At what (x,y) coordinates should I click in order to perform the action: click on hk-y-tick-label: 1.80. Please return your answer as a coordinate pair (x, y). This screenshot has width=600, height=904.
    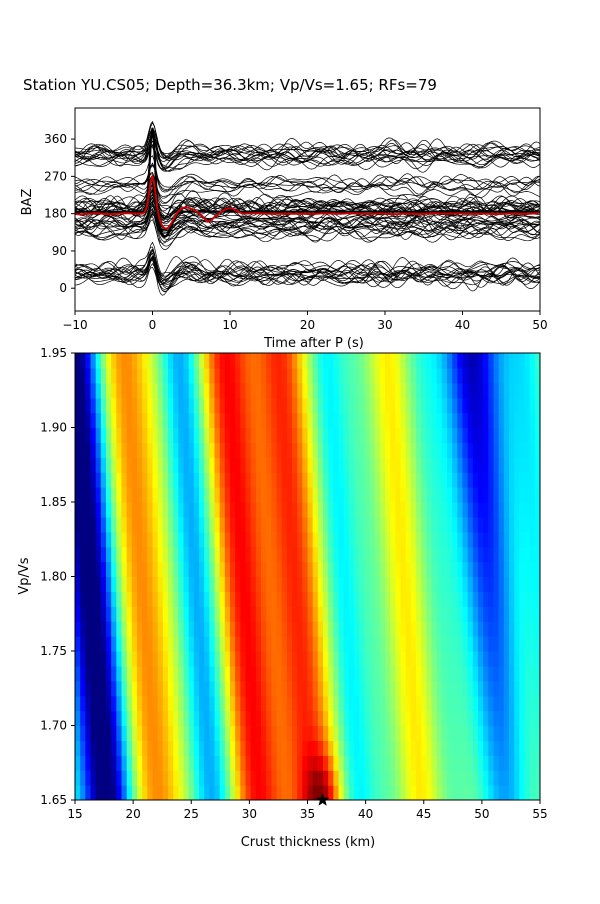
    Looking at the image, I should click on (53, 577).